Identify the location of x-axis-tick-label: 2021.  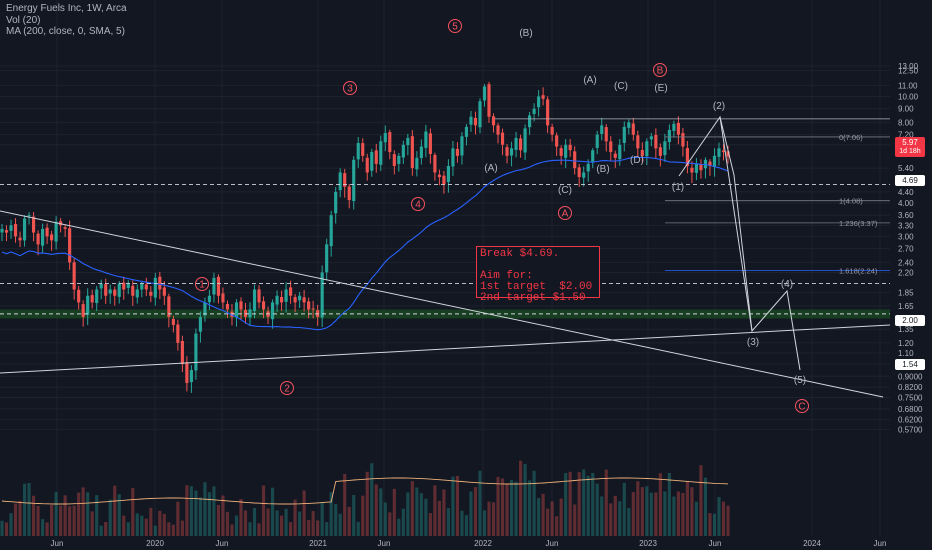
(318, 543).